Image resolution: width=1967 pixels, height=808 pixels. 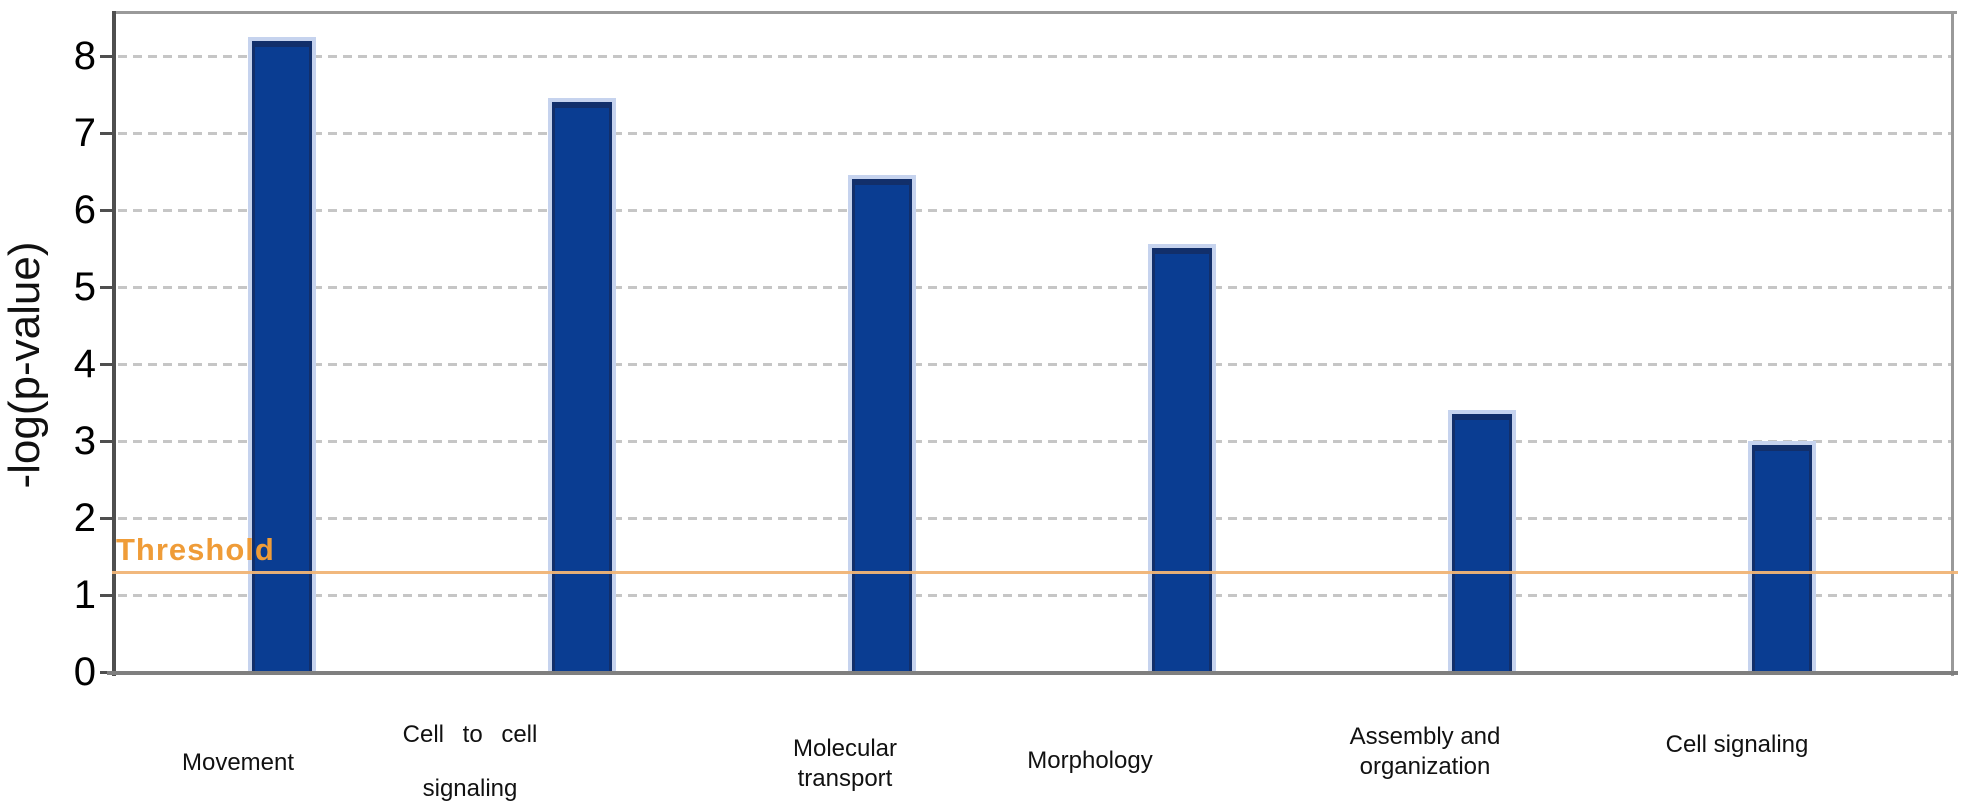 I want to click on category-label: Molecular transport, so click(x=845, y=764).